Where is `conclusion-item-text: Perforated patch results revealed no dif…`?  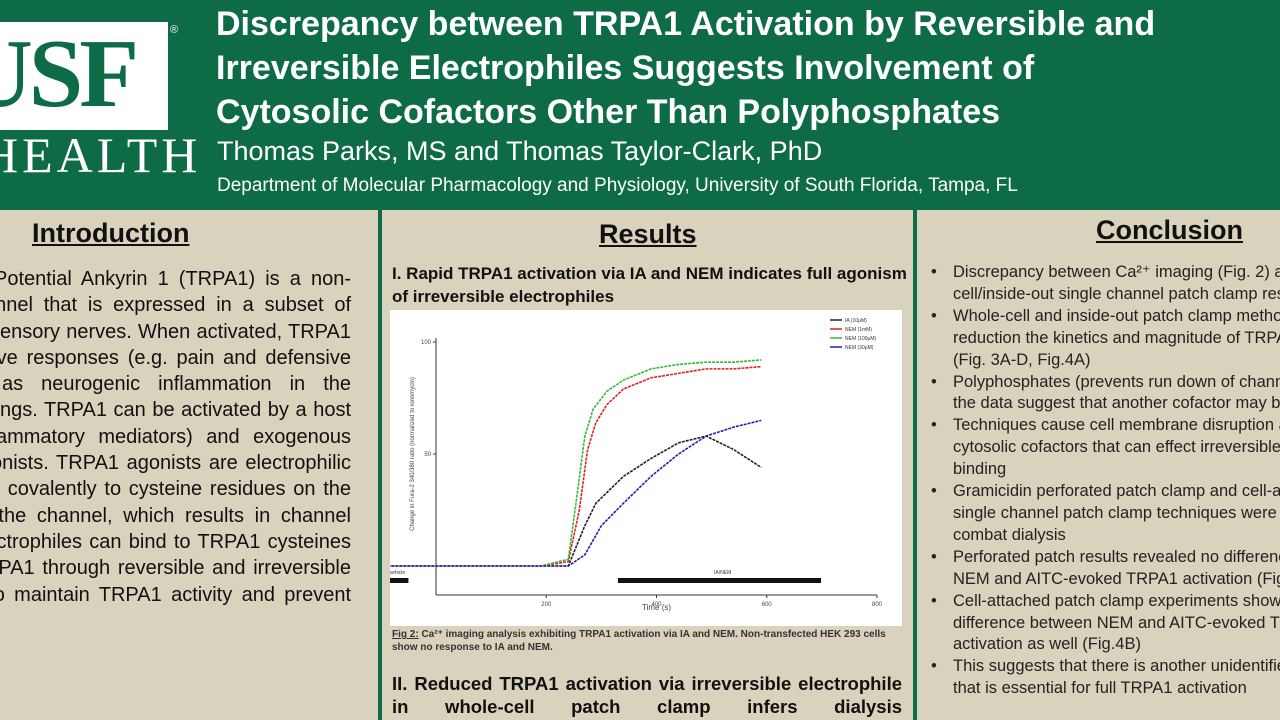 conclusion-item-text: Perforated patch results revealed no dif… is located at coordinates (1116, 567).